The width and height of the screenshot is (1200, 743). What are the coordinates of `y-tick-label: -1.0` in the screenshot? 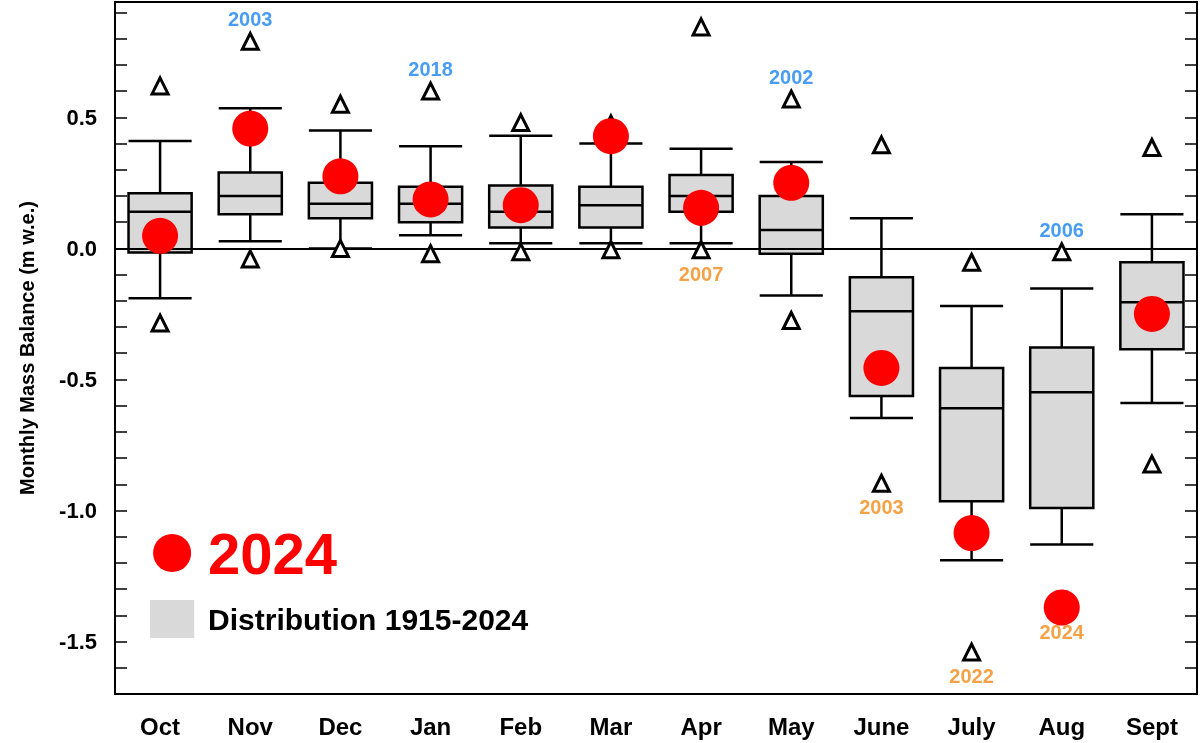 It's located at (78, 511).